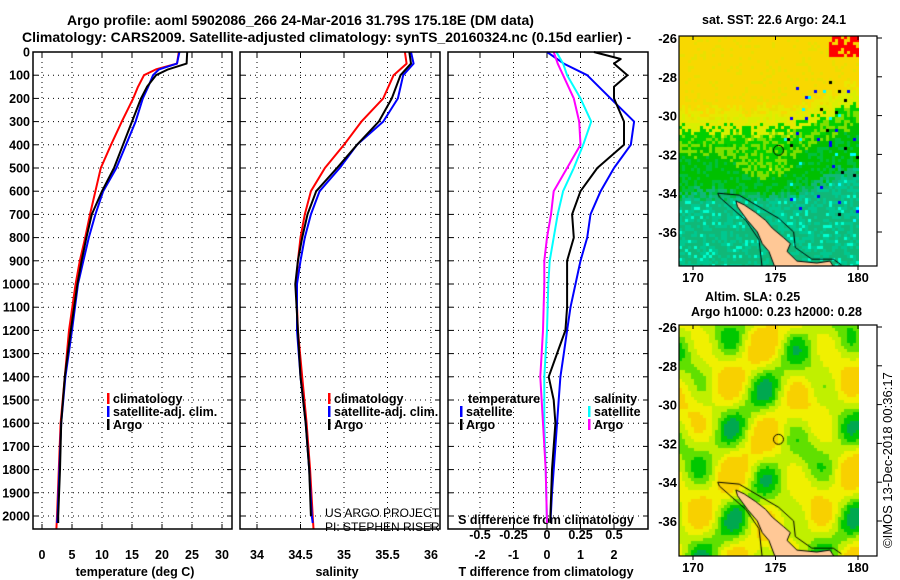 The image size is (900, 580). Describe the element at coordinates (16, 517) in the screenshot. I see `depth-tick-label: 2000` at that location.